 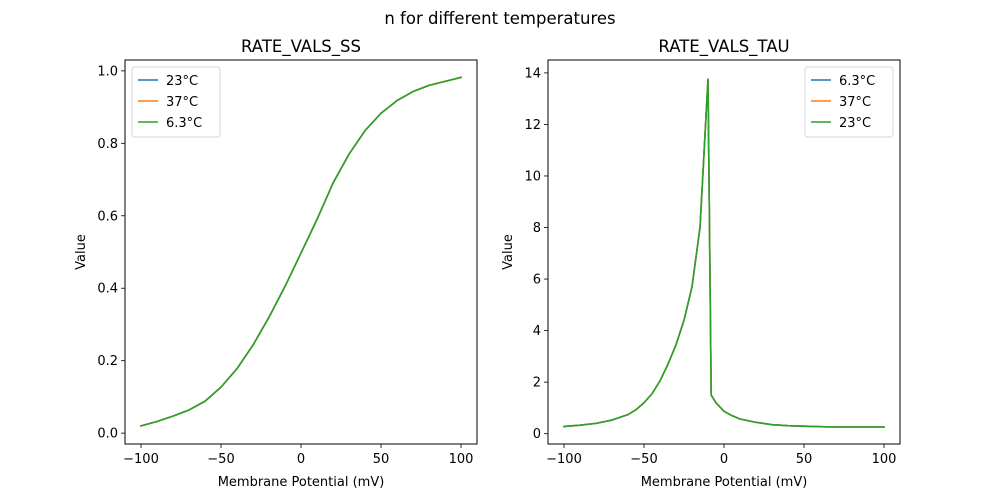 I want to click on y-tick-label: 8, so click(x=537, y=228).